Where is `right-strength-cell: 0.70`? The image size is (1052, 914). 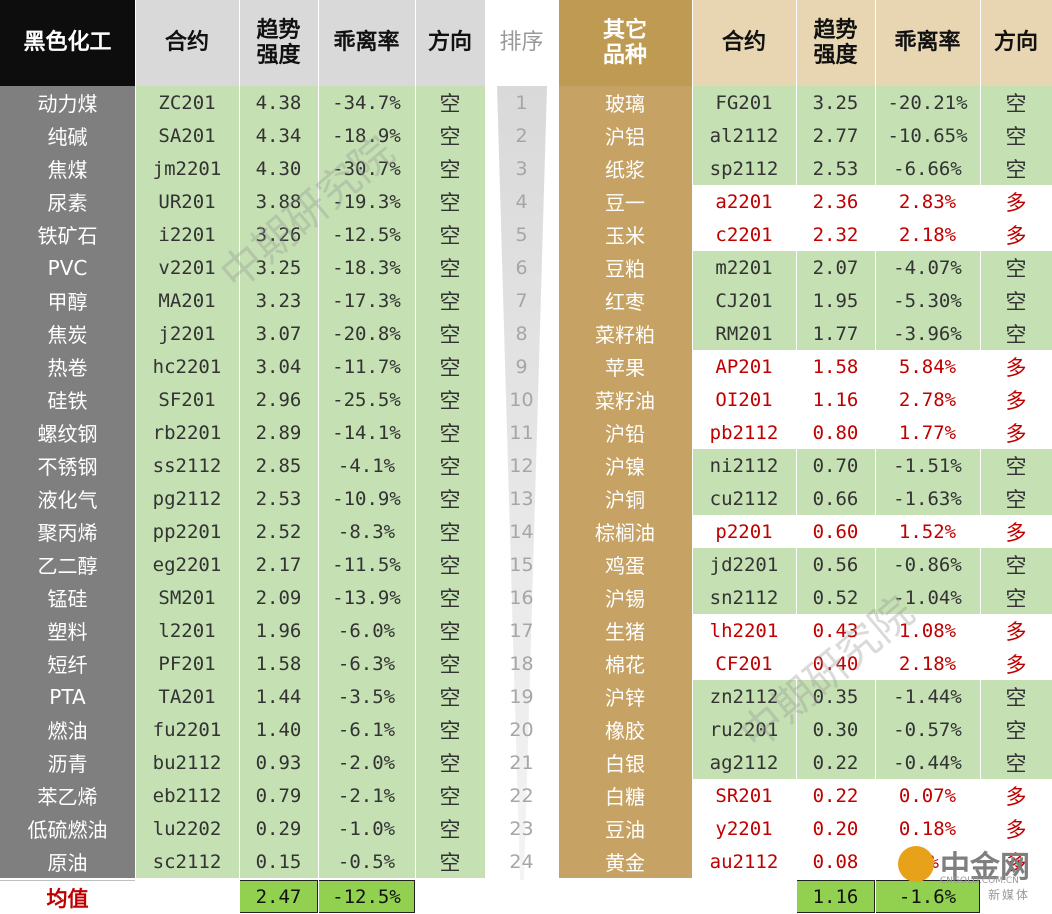 right-strength-cell: 0.70 is located at coordinates (835, 465).